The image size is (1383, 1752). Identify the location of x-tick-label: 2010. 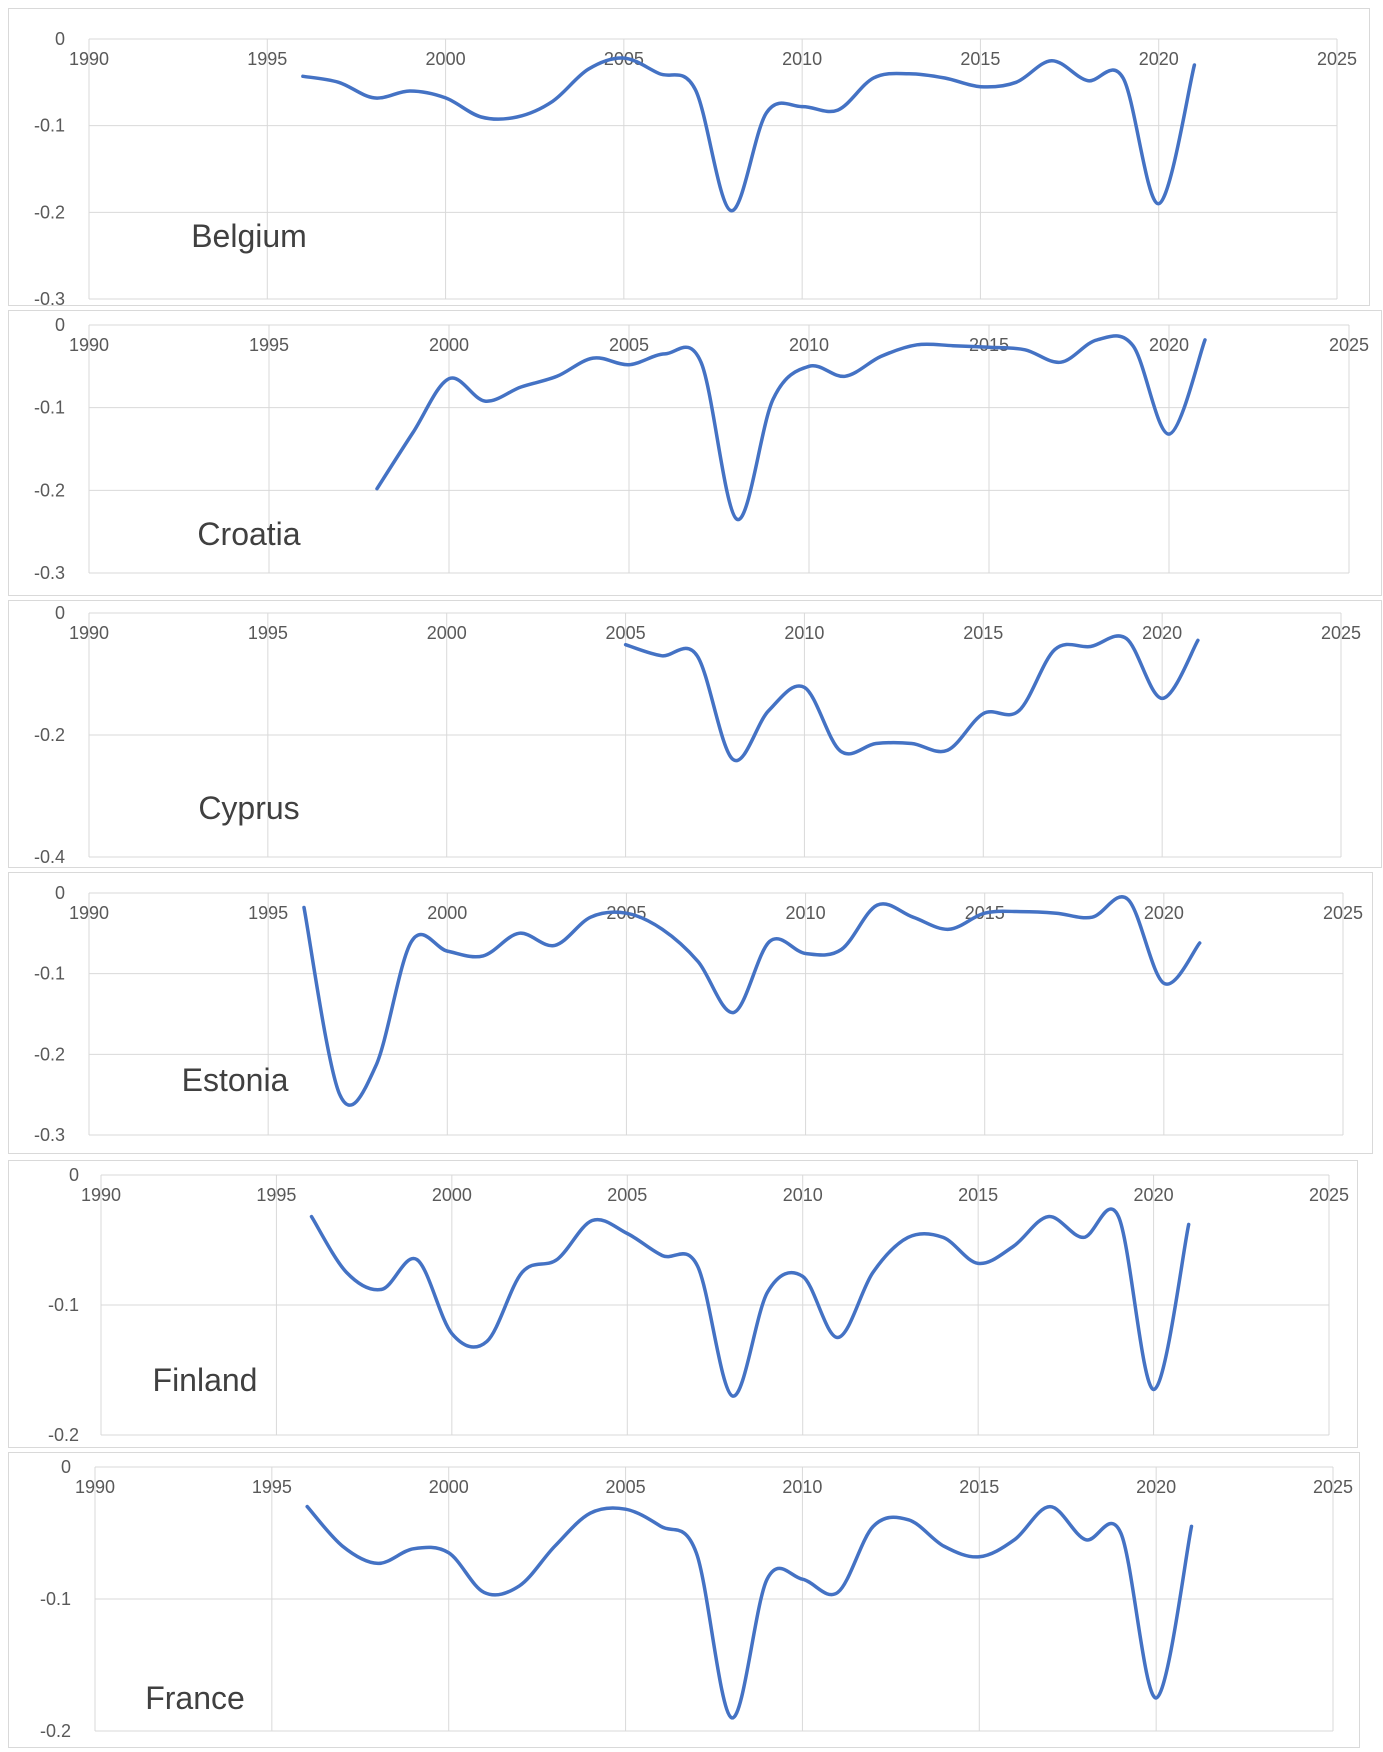
(803, 1195).